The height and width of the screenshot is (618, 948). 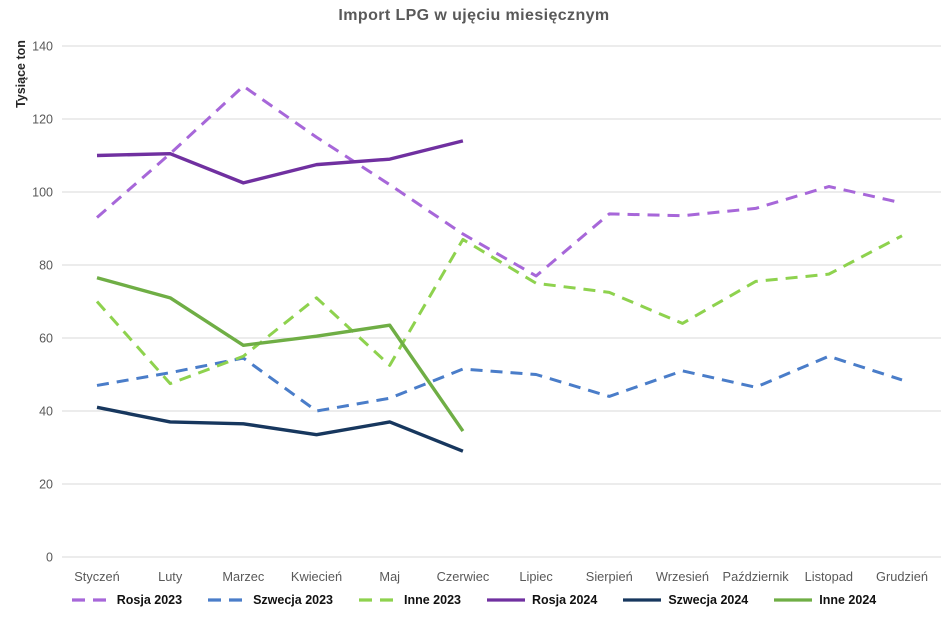 I want to click on y-tick-label: 120, so click(x=42, y=120).